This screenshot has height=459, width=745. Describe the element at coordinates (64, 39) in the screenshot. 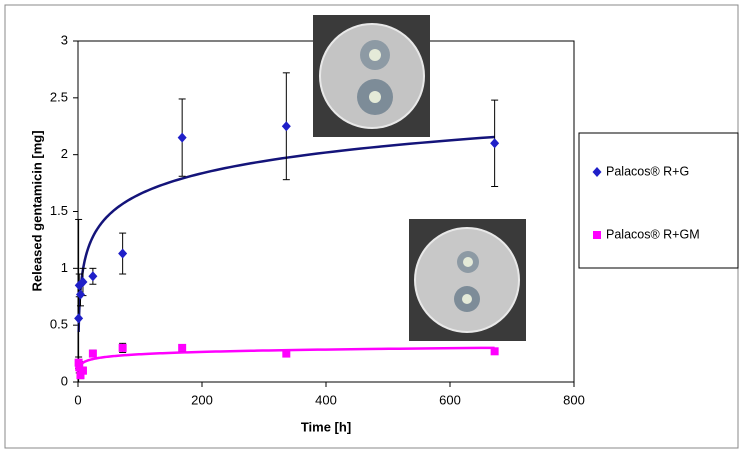

I see `y-tick-label: 3` at that location.